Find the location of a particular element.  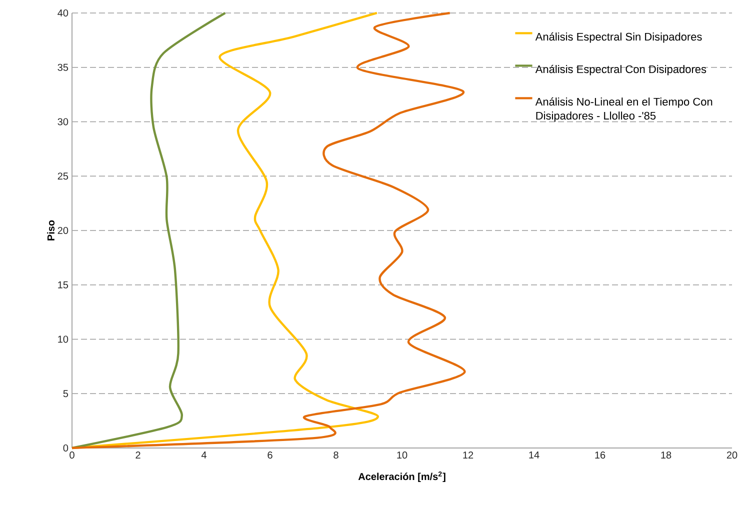

y-tick-label: 10 is located at coordinates (63, 339).